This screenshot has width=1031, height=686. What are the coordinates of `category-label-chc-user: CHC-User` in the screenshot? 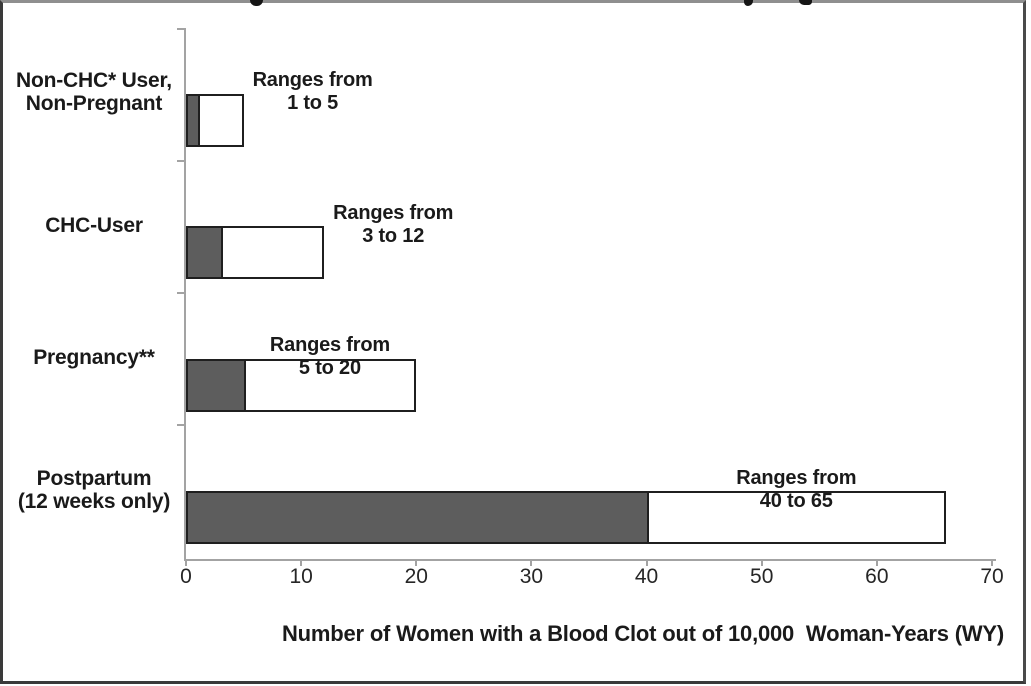 It's located at (94, 225).